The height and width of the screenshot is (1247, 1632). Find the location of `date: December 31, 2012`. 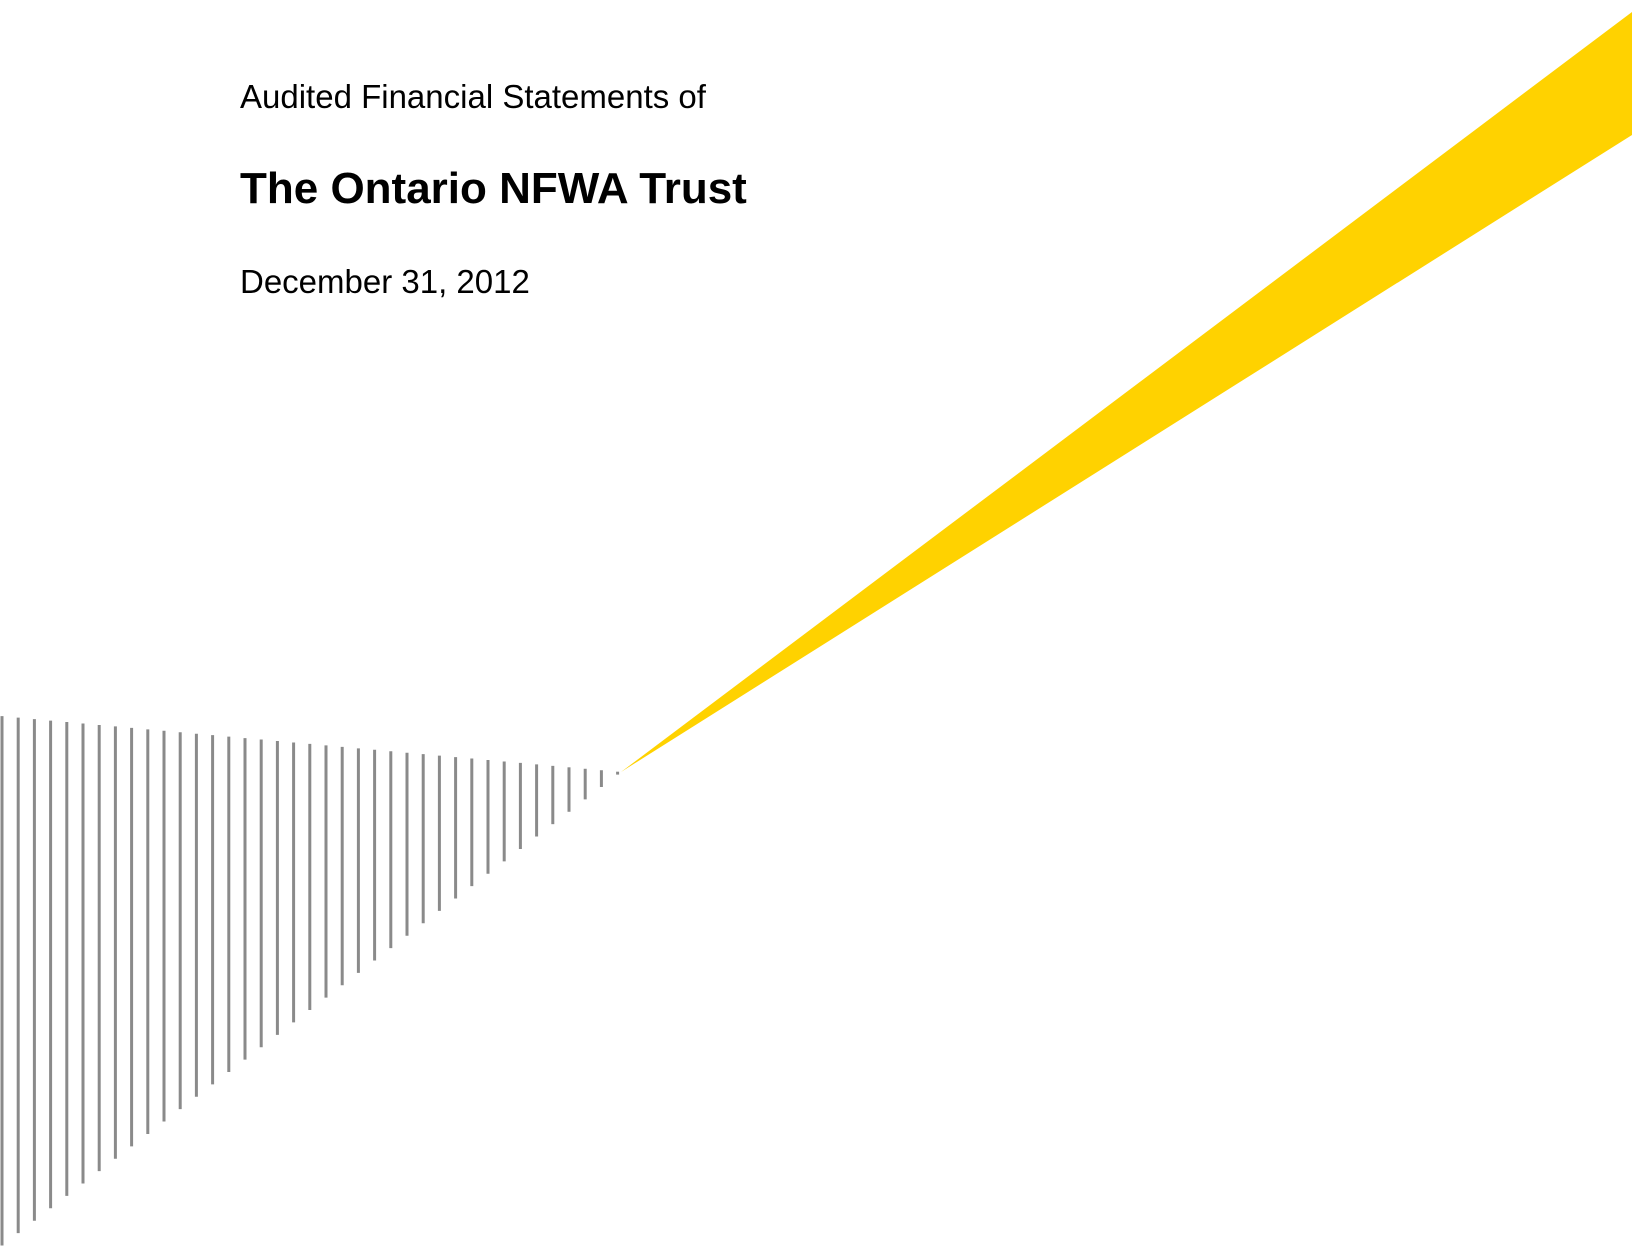

date: December 31, 2012 is located at coordinates (385, 281).